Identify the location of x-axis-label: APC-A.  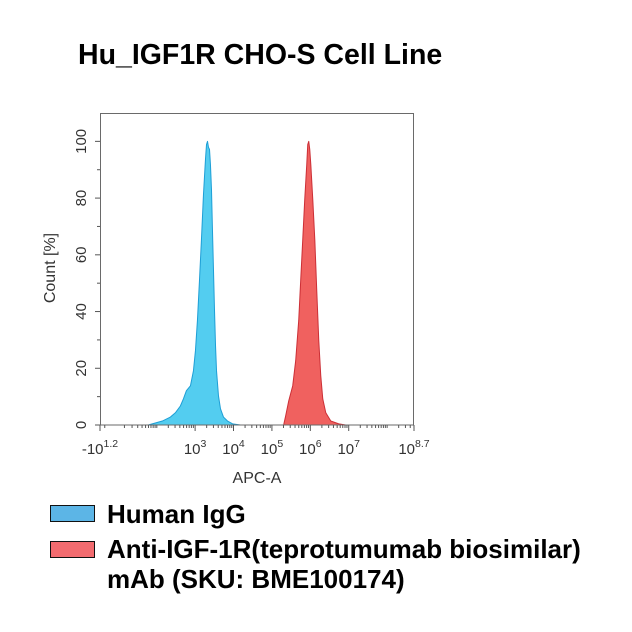
(257, 478).